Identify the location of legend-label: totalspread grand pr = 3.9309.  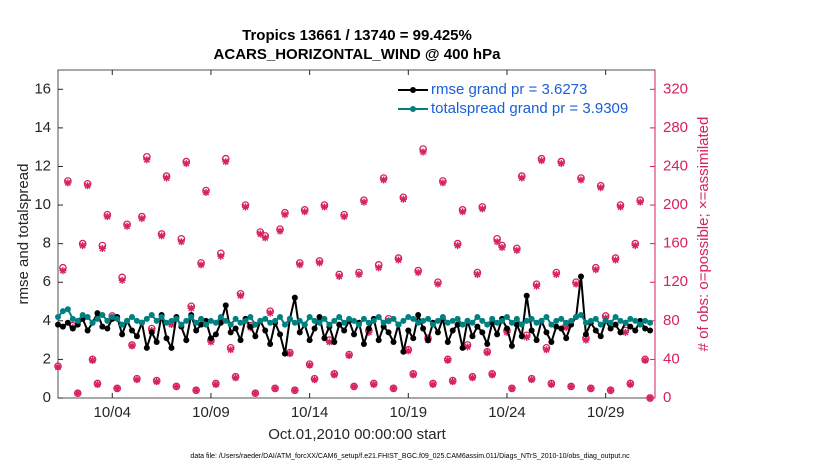
(529, 108).